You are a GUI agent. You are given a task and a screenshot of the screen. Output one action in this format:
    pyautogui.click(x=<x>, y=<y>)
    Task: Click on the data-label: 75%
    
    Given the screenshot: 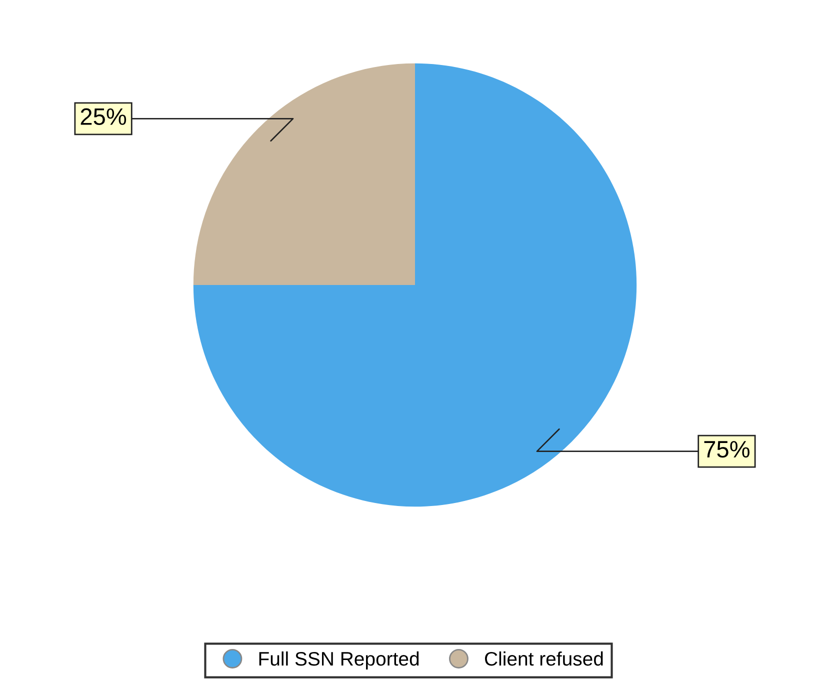 What is the action you would take?
    pyautogui.click(x=727, y=449)
    